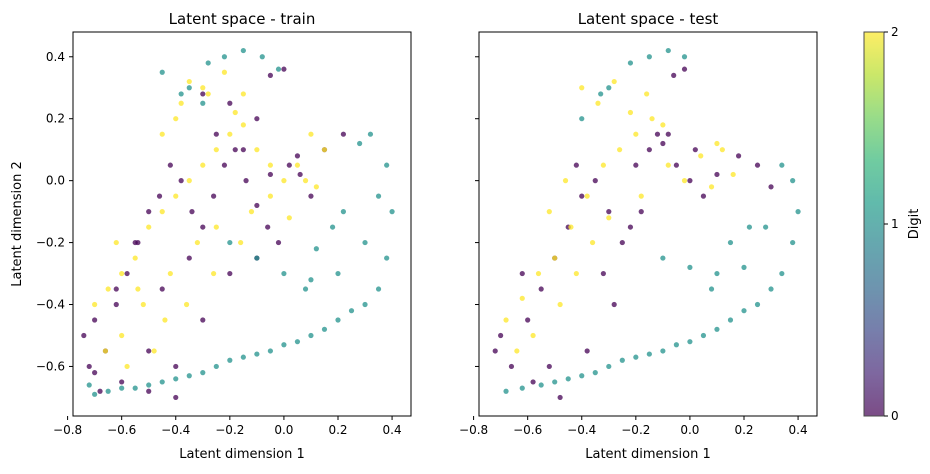 This screenshot has width=930, height=474. Describe the element at coordinates (527, 430) in the screenshot. I see `x-tick-label: −0.6` at that location.